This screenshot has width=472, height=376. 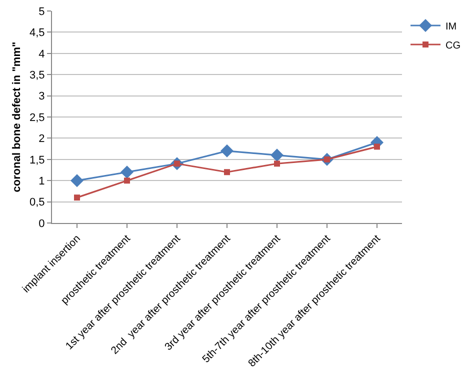 I want to click on y-tick-label: 2, so click(x=41, y=139).